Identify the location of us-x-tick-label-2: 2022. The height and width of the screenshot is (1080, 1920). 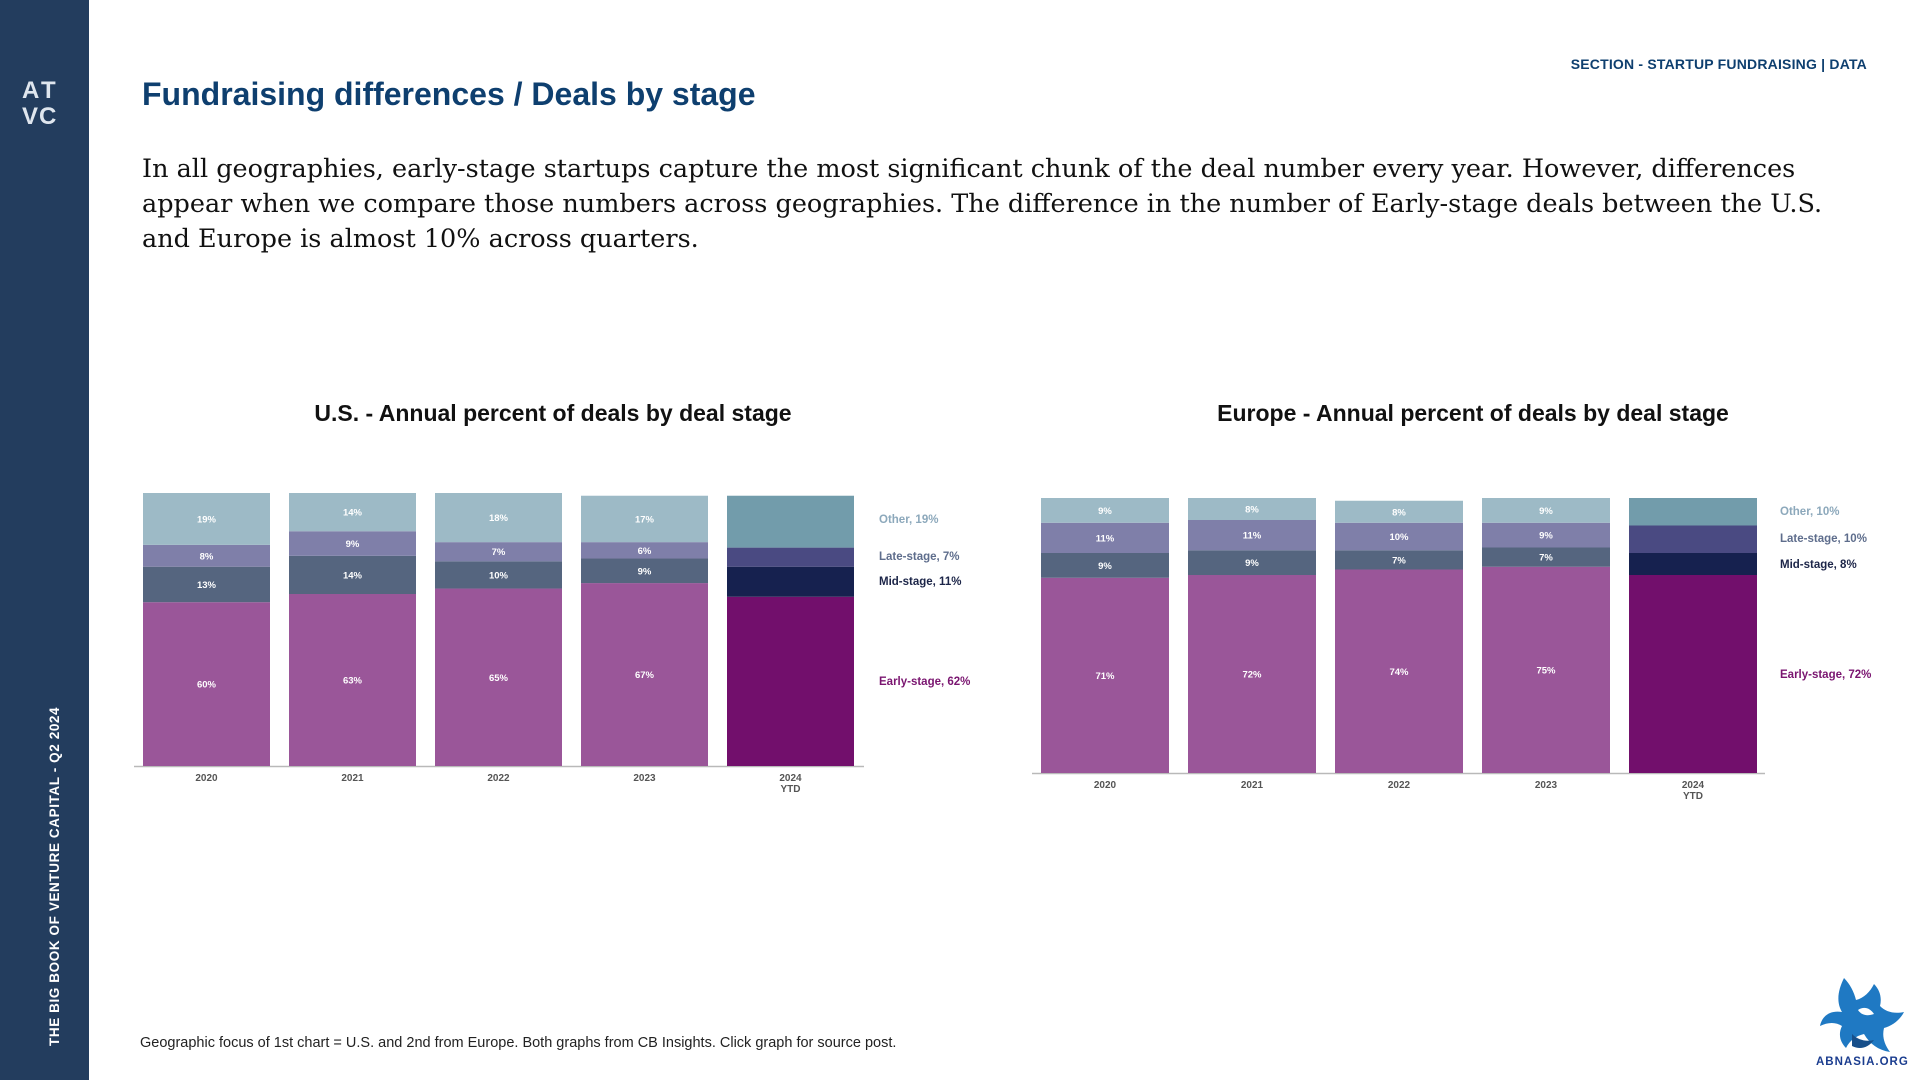
(498, 778).